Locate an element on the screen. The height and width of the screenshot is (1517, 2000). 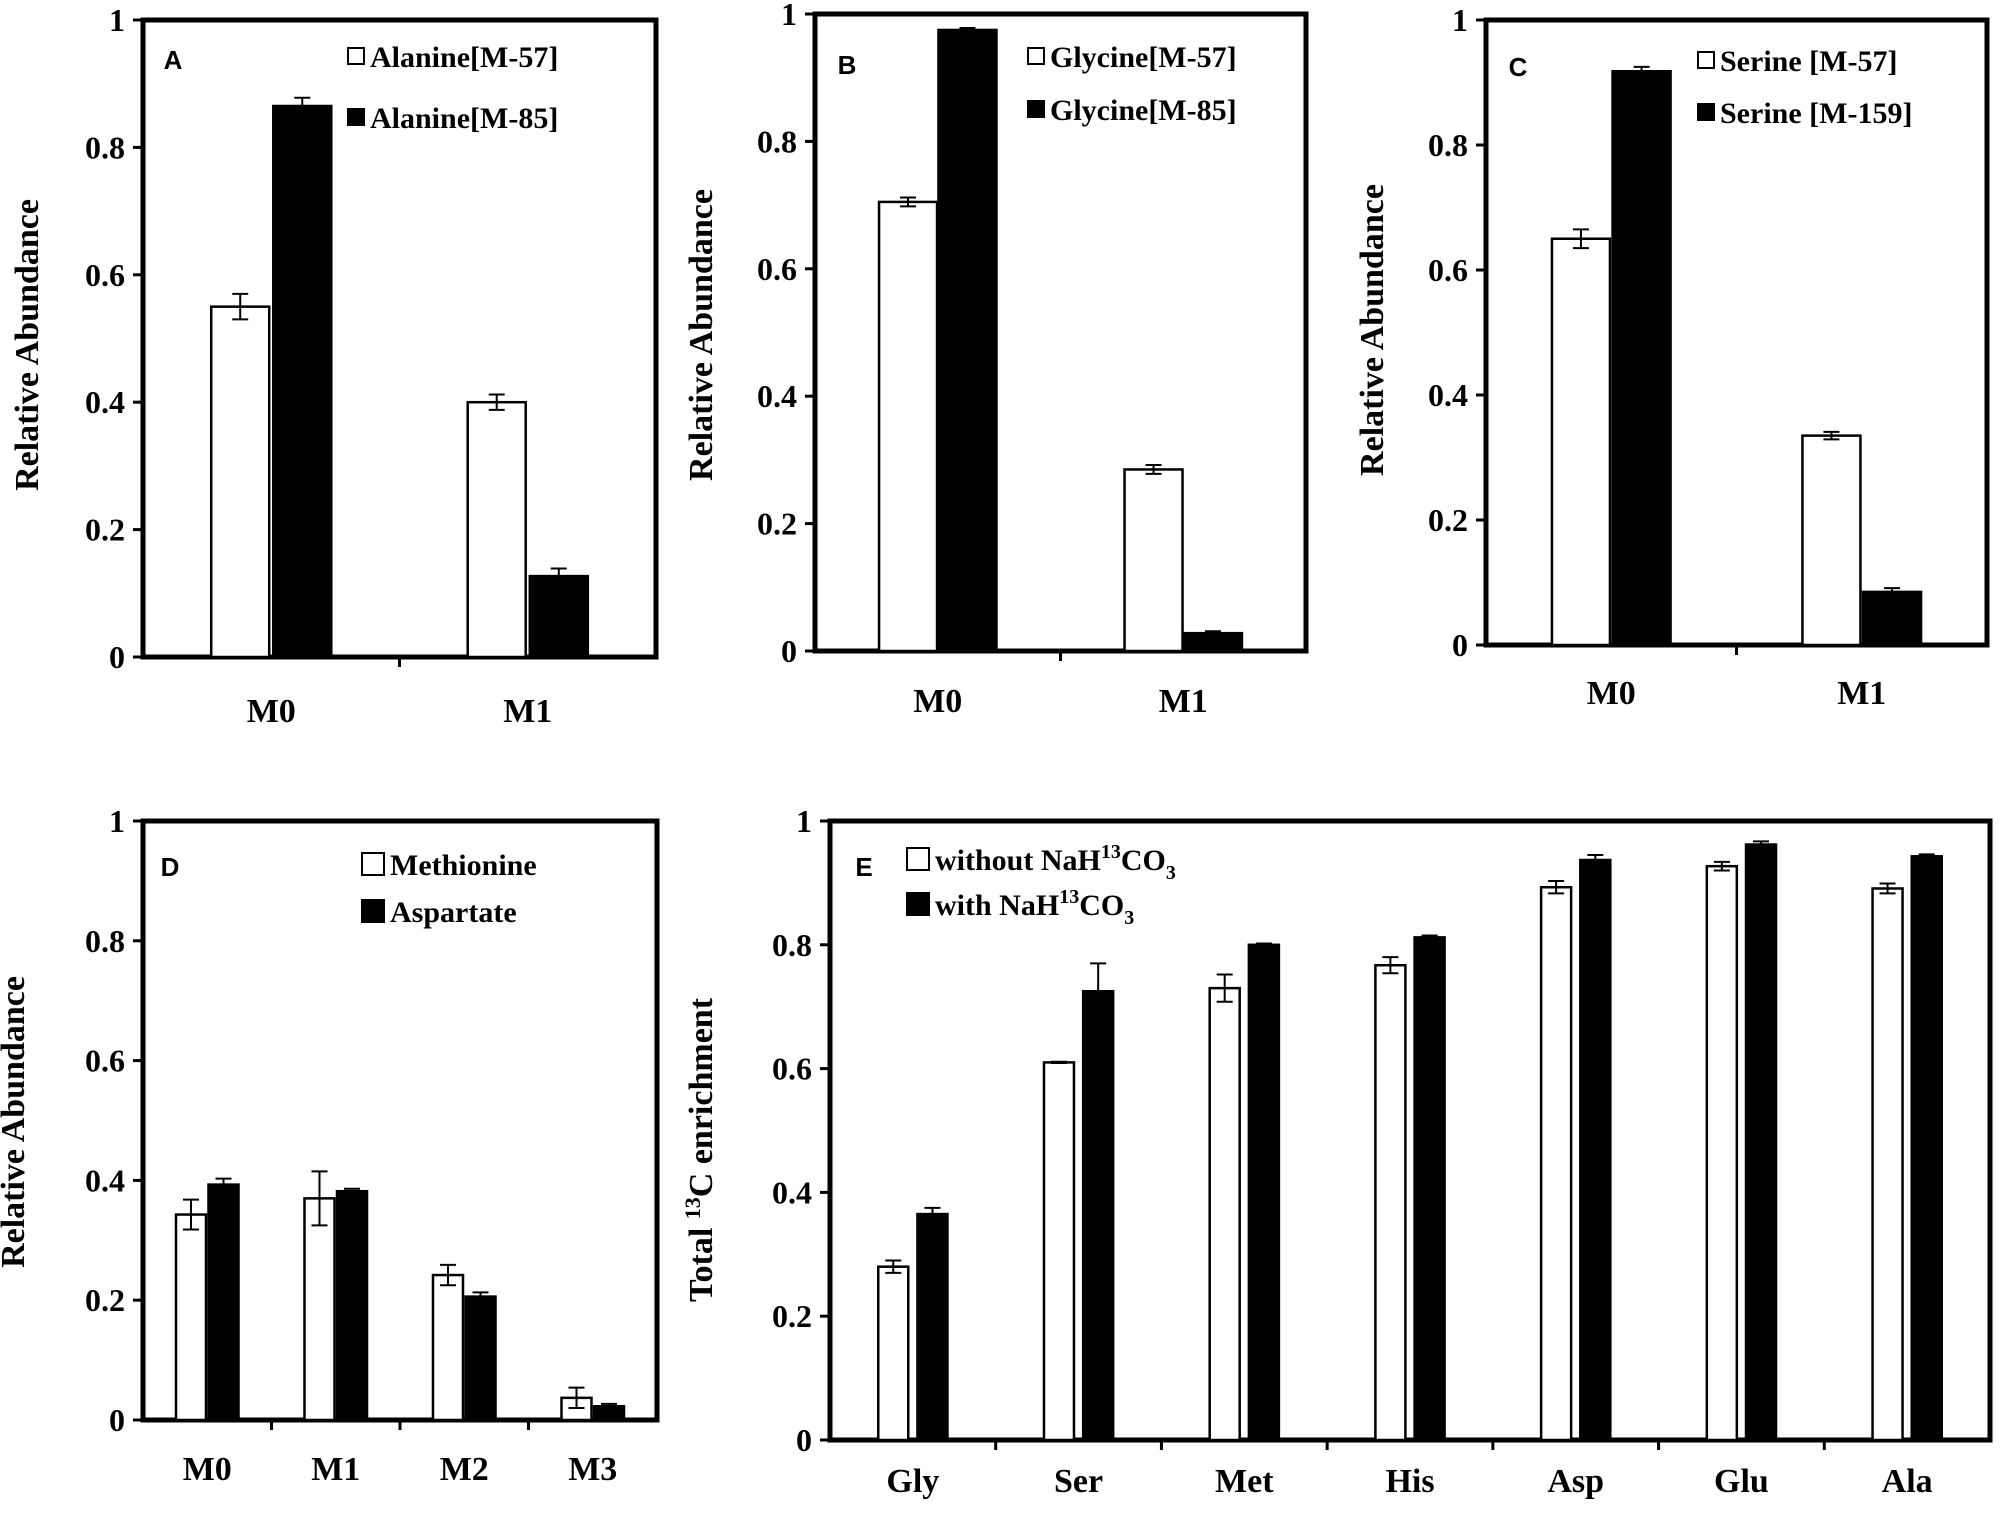
panel-label: A is located at coordinates (173, 60).